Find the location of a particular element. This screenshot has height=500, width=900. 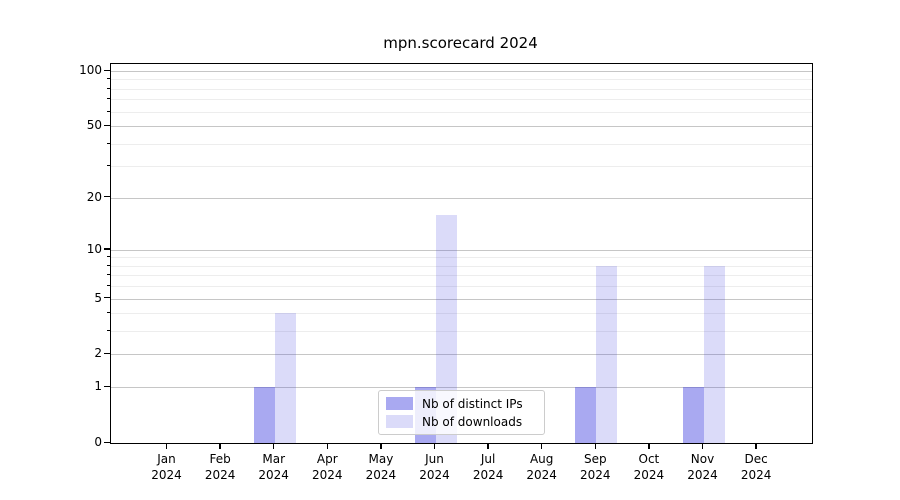

x-tick-month: Jun is located at coordinates (434, 459).